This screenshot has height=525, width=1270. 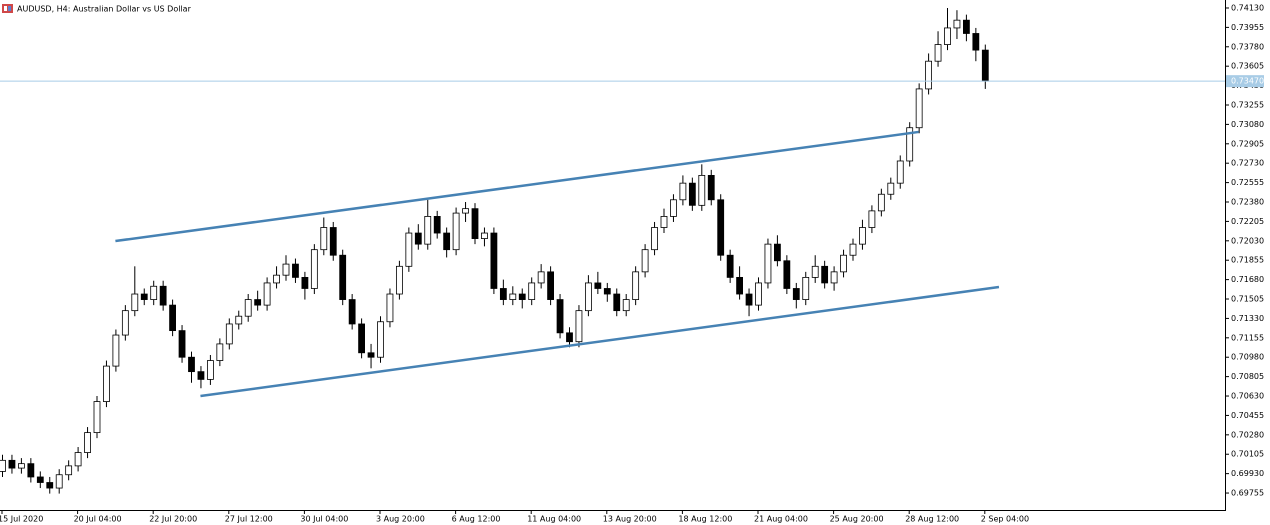 I want to click on x-tick-label: 28 Aug 12:00, so click(x=932, y=519).